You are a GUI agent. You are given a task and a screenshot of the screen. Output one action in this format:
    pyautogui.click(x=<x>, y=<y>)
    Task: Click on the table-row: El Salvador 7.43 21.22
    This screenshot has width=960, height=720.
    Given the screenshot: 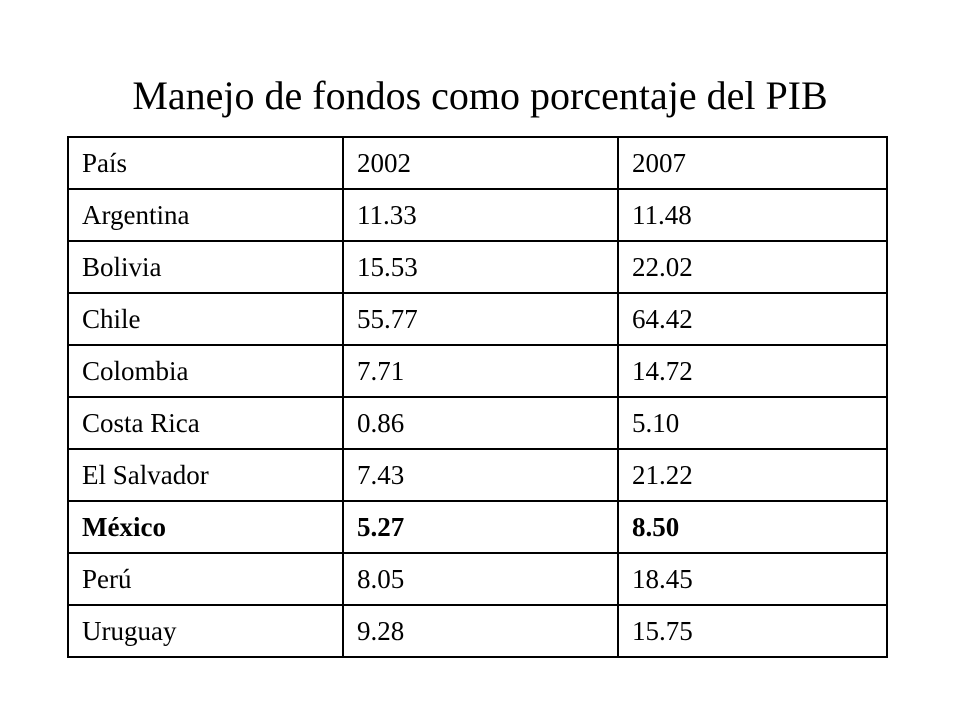 What is the action you would take?
    pyautogui.click(x=477, y=475)
    